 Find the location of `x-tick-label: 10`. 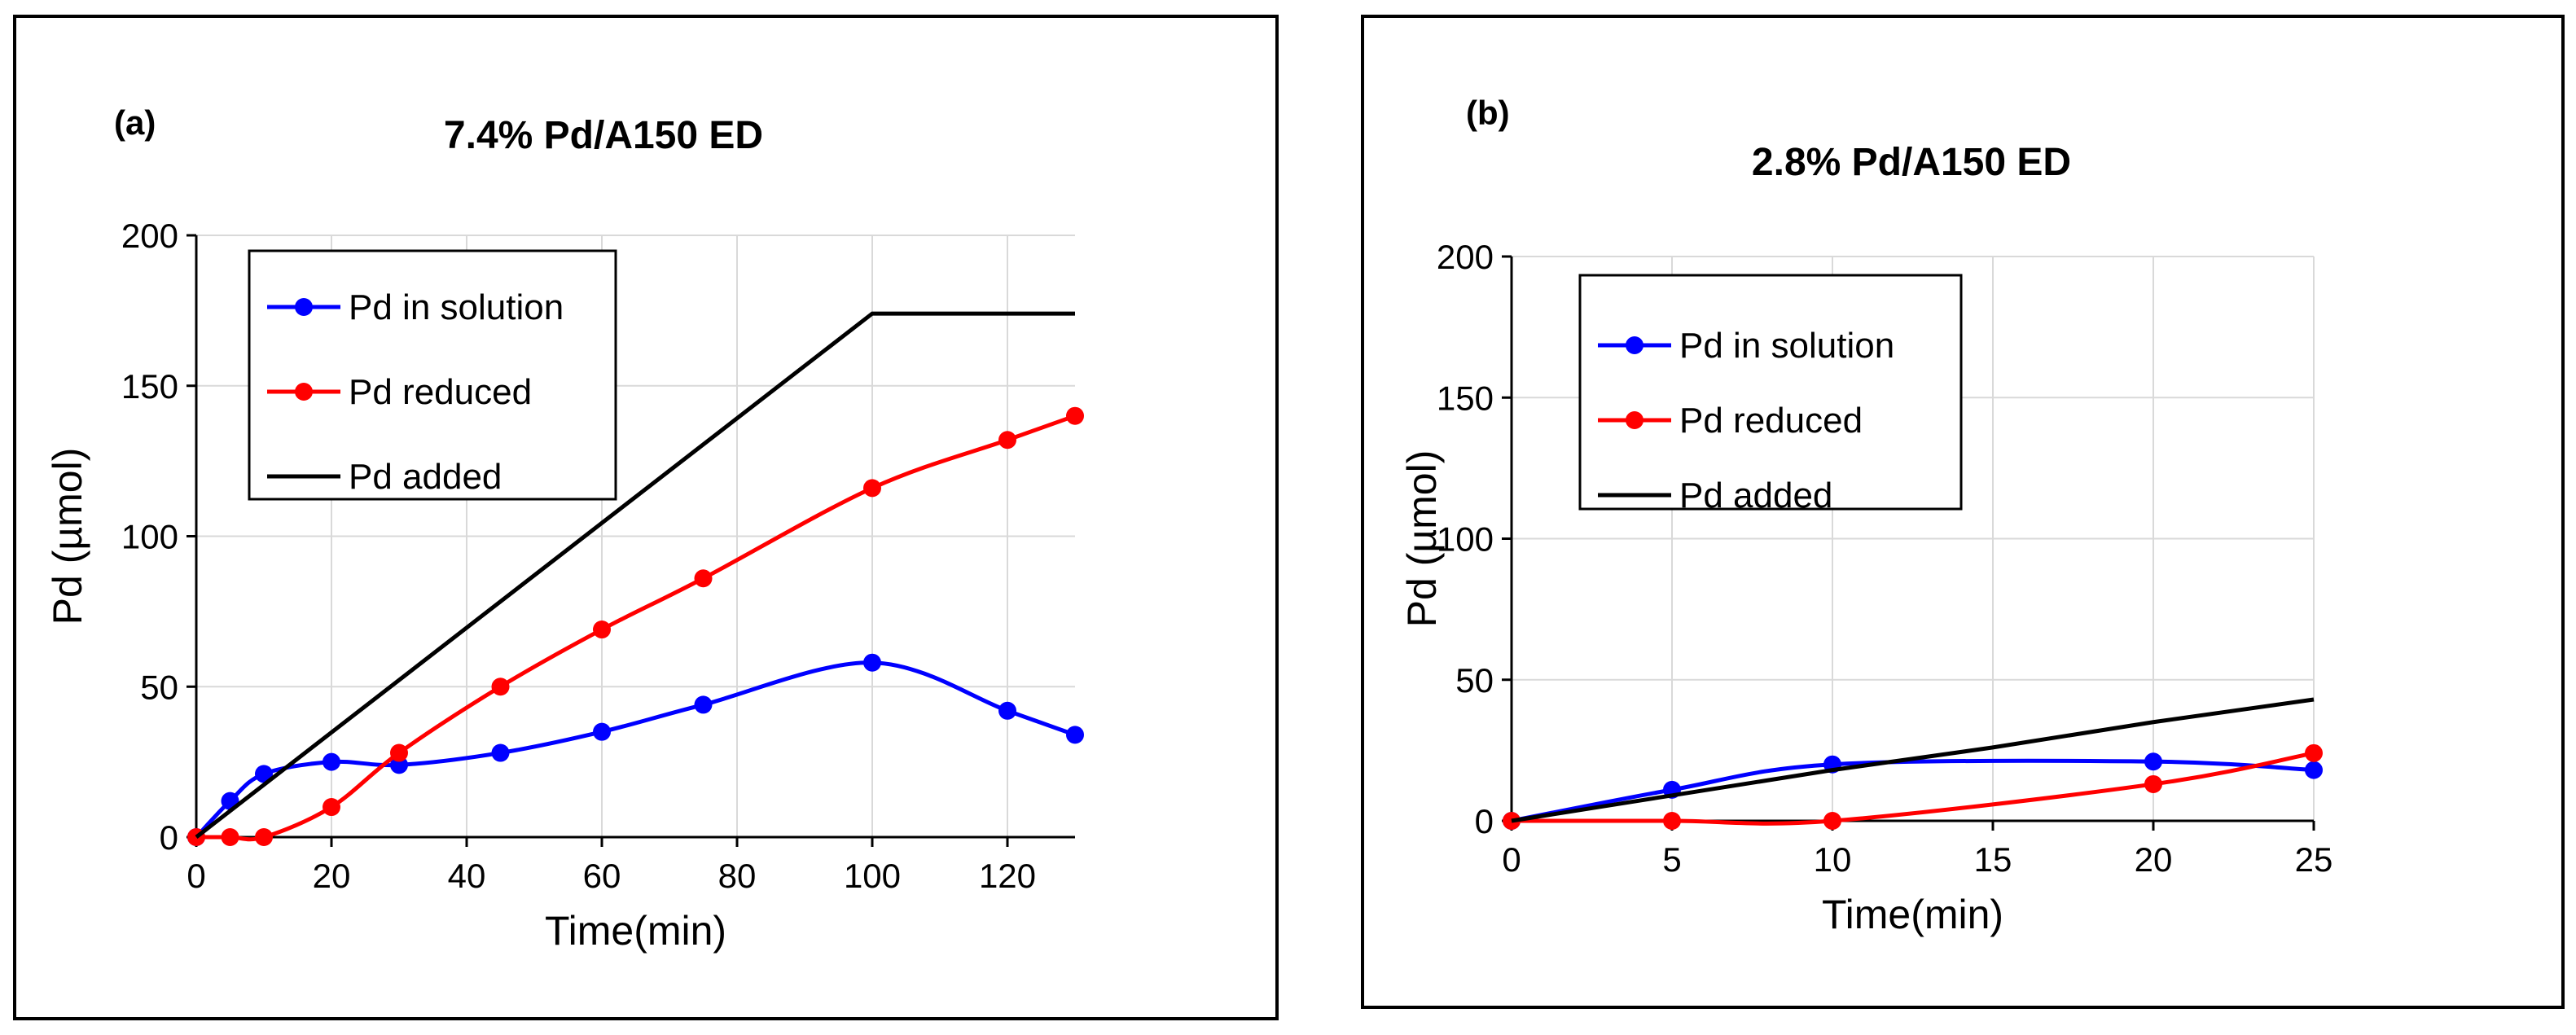

x-tick-label: 10 is located at coordinates (1833, 859).